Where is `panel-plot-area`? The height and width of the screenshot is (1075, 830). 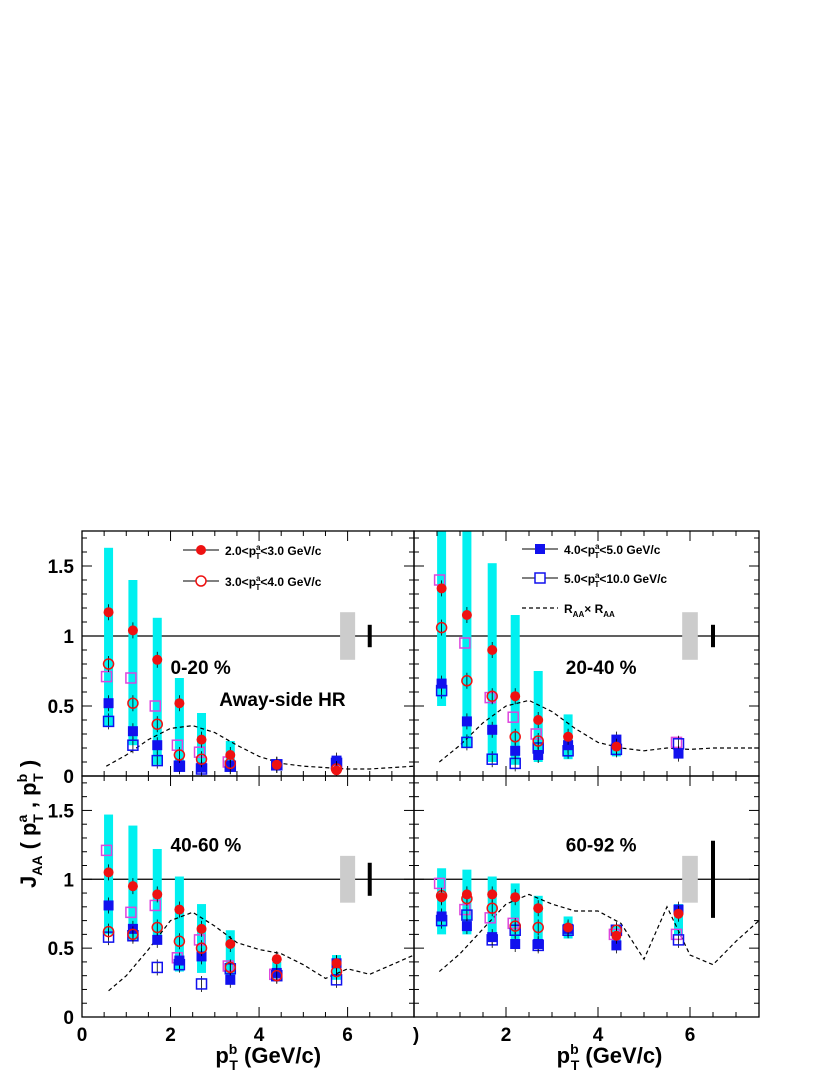 panel-plot-area is located at coordinates (586, 651).